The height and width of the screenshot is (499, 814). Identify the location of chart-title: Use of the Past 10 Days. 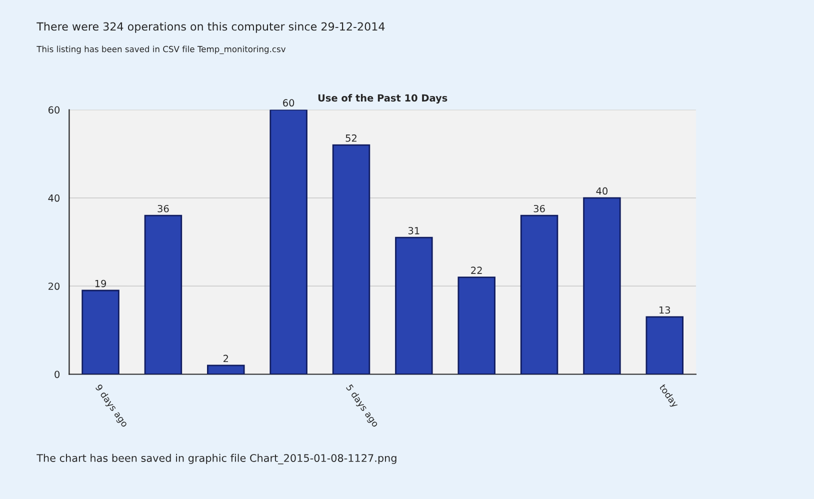
(383, 99).